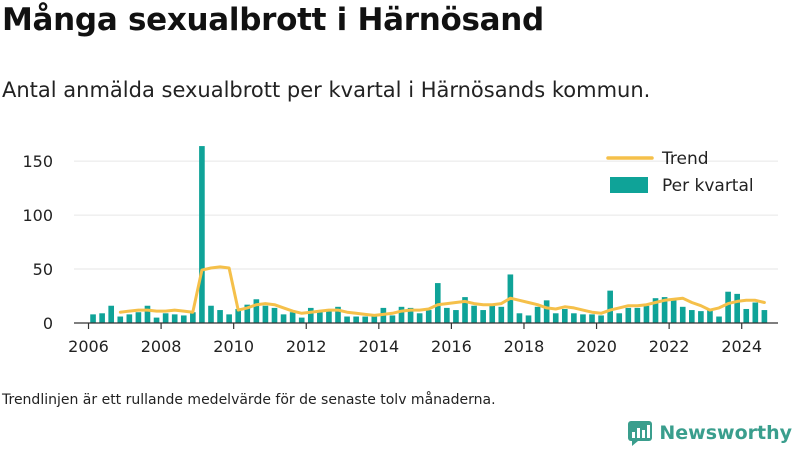  I want to click on x-tick-label: 2020, so click(596, 346).